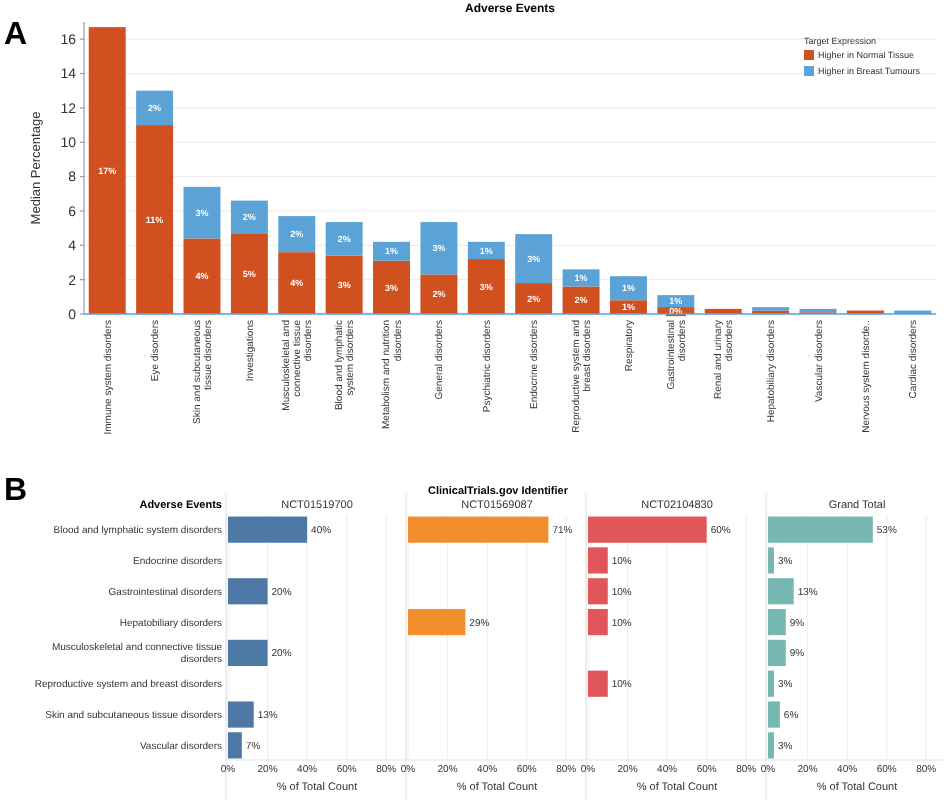 The width and height of the screenshot is (948, 804). Describe the element at coordinates (16, 35) in the screenshot. I see `text: A` at that location.